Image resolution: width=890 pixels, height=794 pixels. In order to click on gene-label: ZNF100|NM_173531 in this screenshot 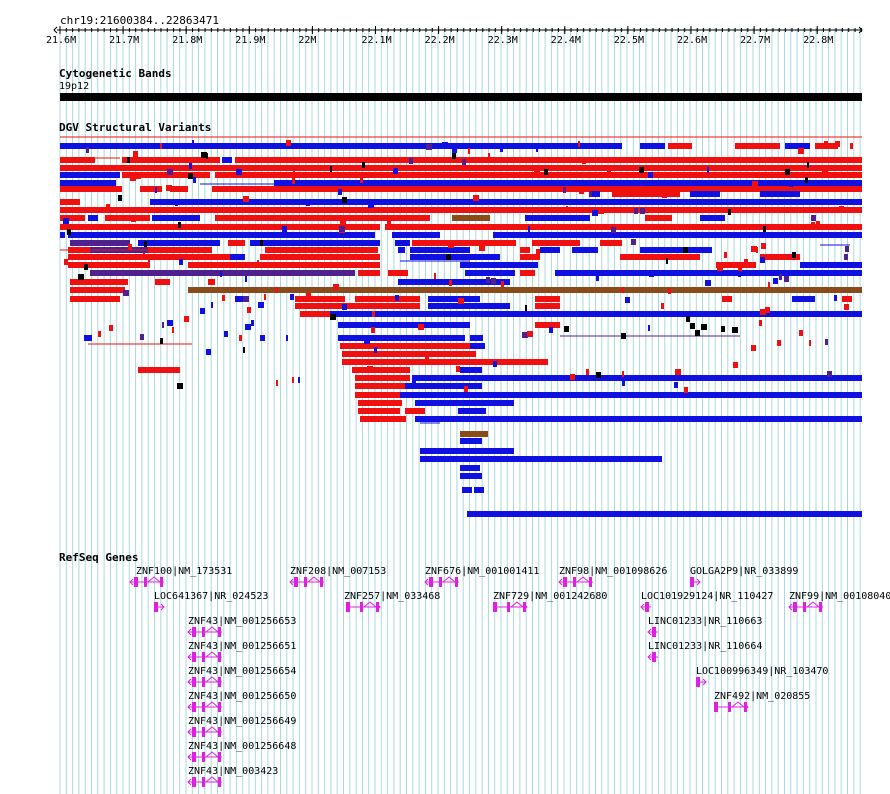, I will do `click(184, 571)`.